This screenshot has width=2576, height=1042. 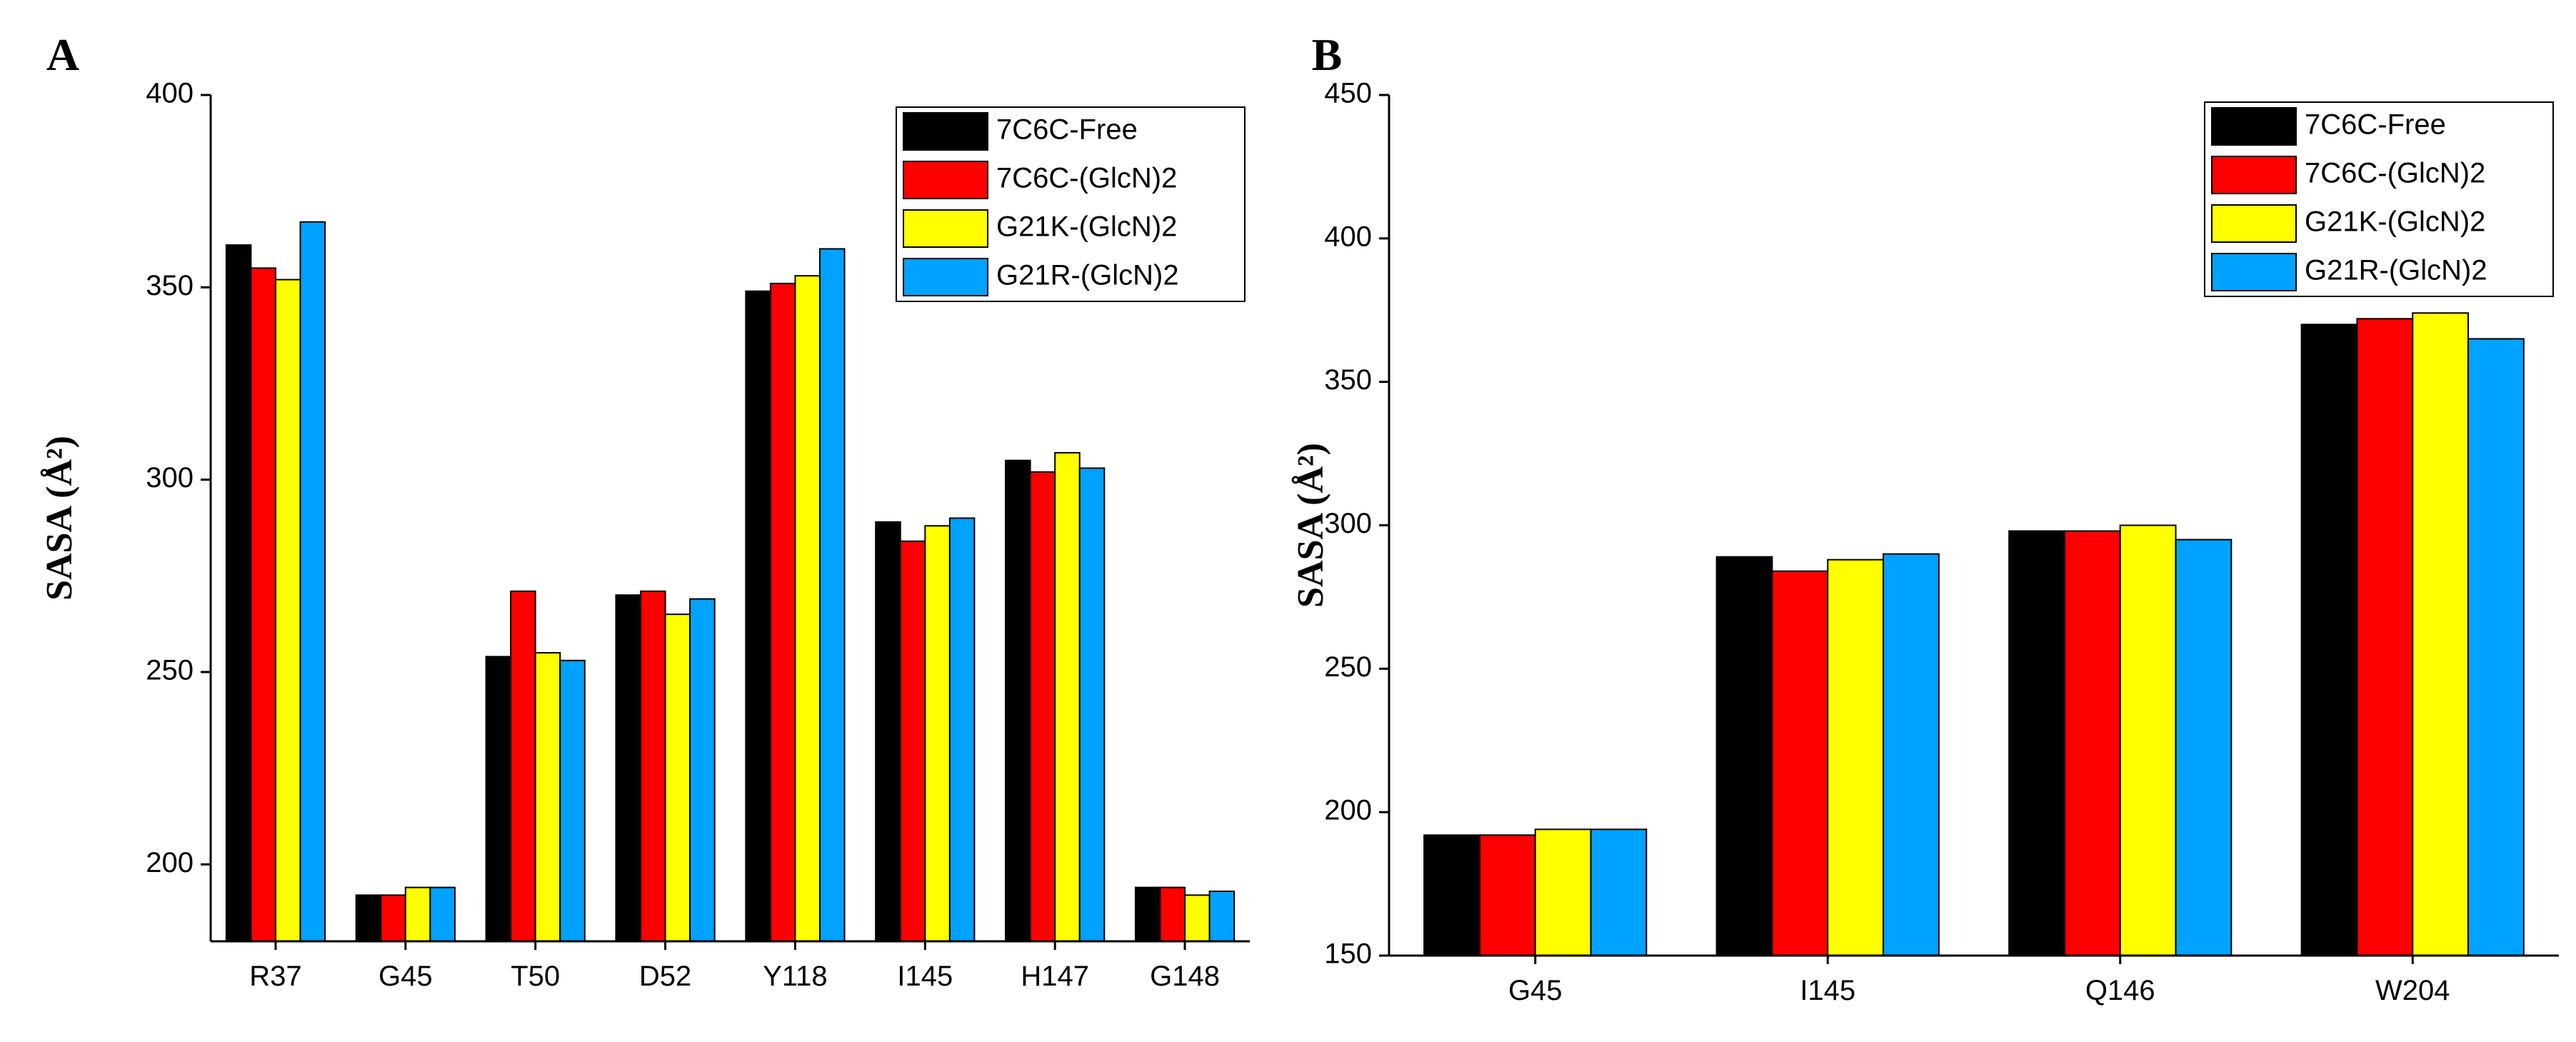 I want to click on x-tick-label: D52, so click(x=665, y=976).